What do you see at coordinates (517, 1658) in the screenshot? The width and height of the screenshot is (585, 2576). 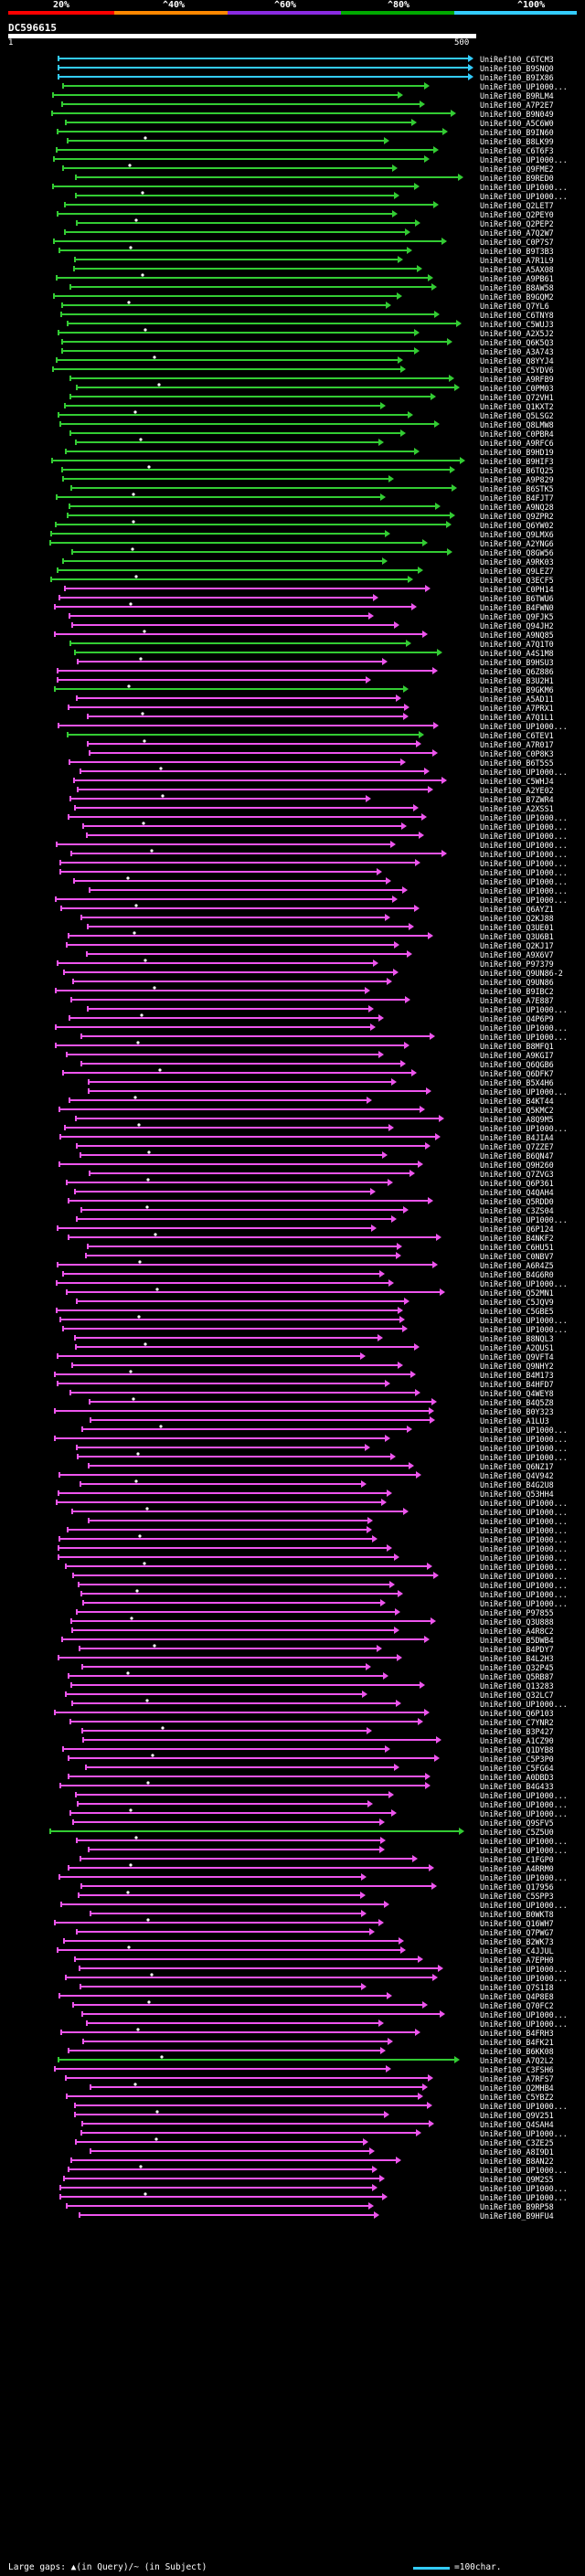 I see `hit-label: UniRef100_B4L2H3` at bounding box center [517, 1658].